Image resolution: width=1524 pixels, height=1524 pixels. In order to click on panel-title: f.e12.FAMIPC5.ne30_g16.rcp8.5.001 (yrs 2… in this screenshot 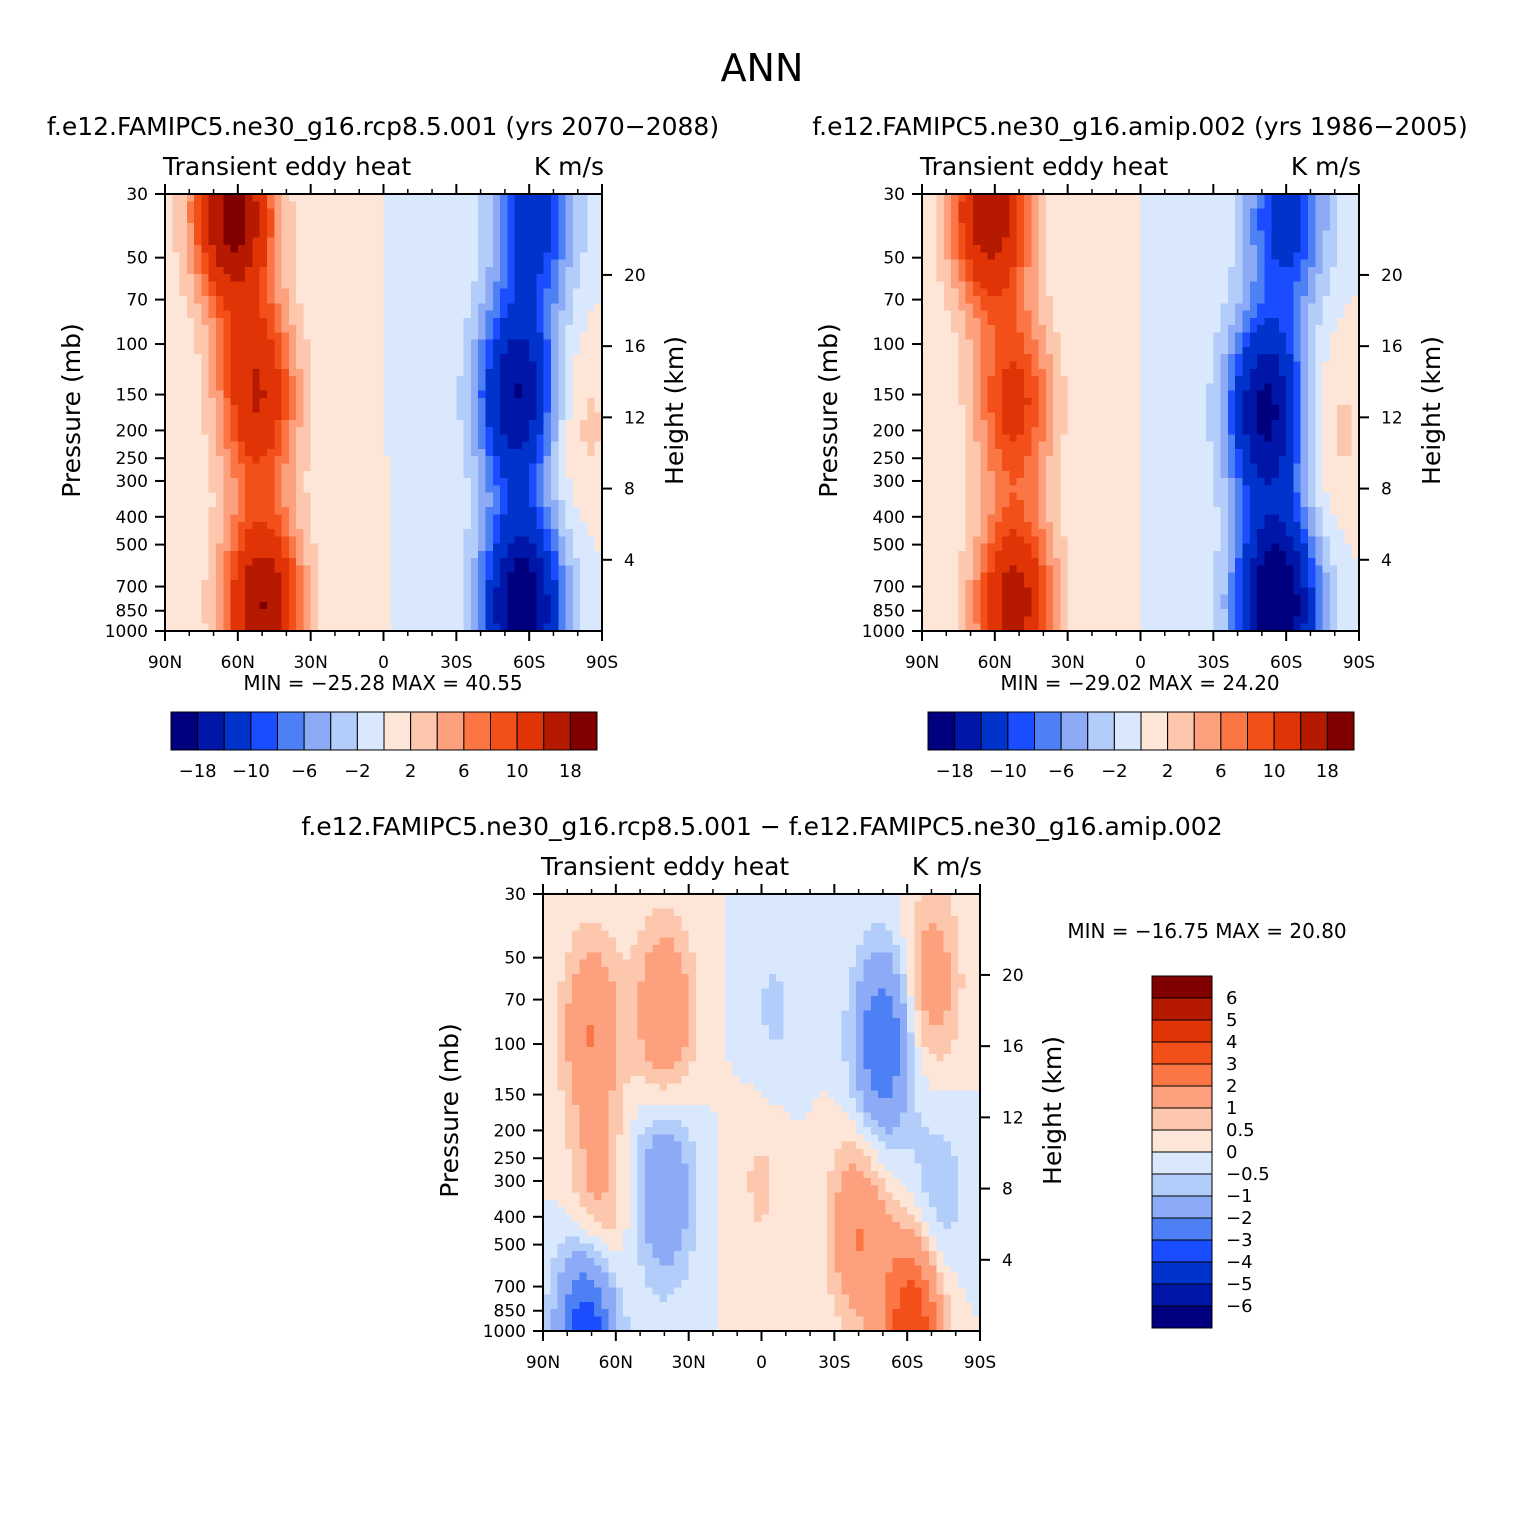, I will do `click(383, 126)`.